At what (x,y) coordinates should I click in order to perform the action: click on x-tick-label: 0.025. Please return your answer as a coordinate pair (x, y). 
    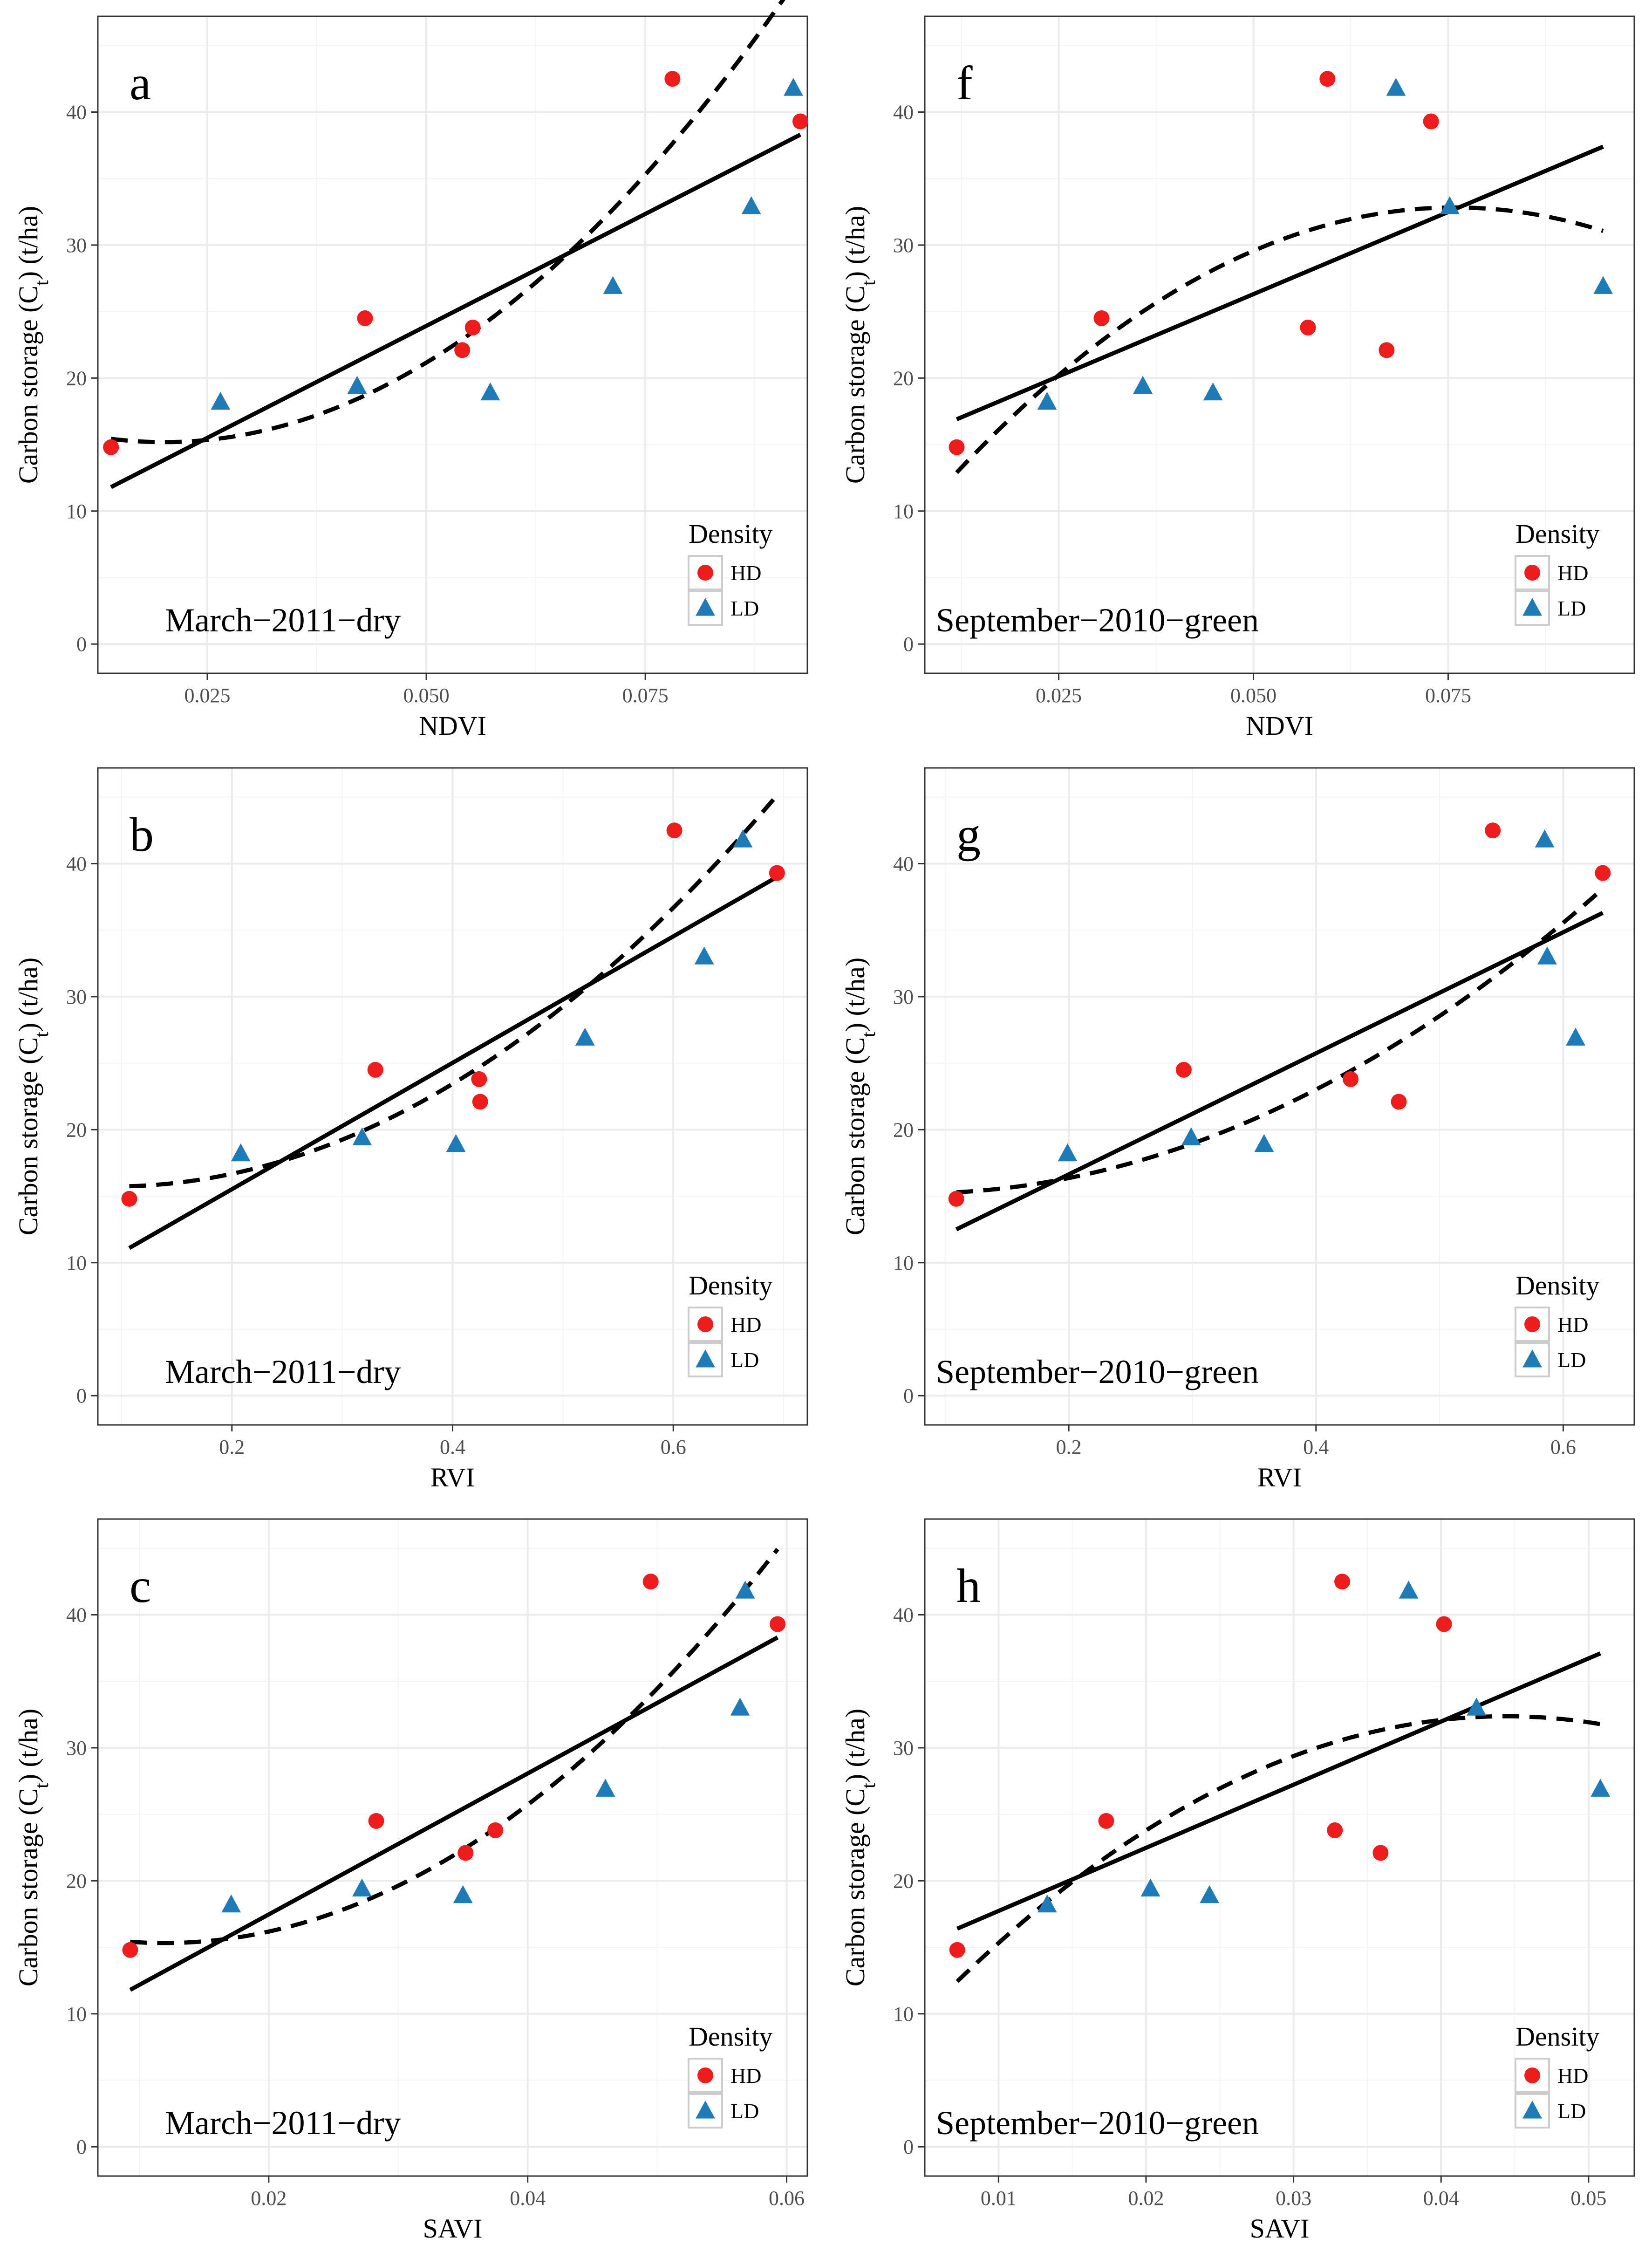
    Looking at the image, I should click on (1059, 695).